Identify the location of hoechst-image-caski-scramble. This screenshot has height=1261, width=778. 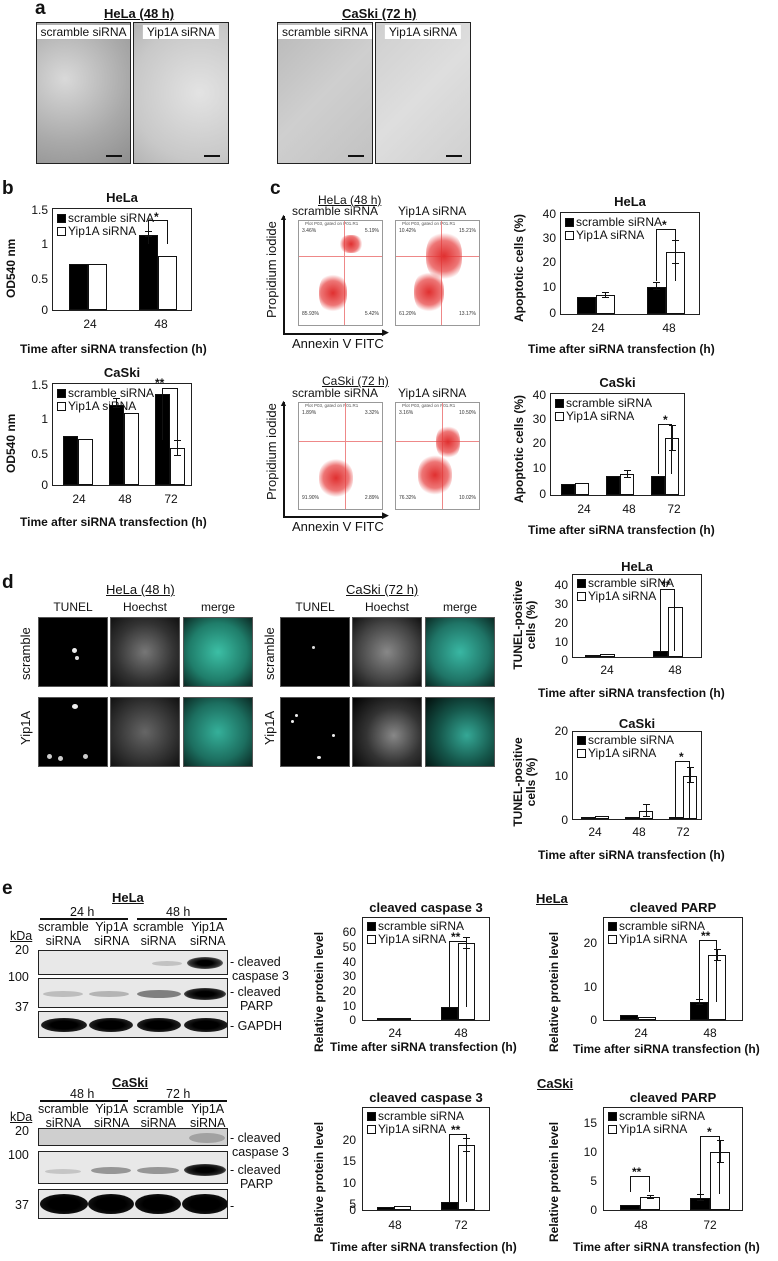
(387, 652).